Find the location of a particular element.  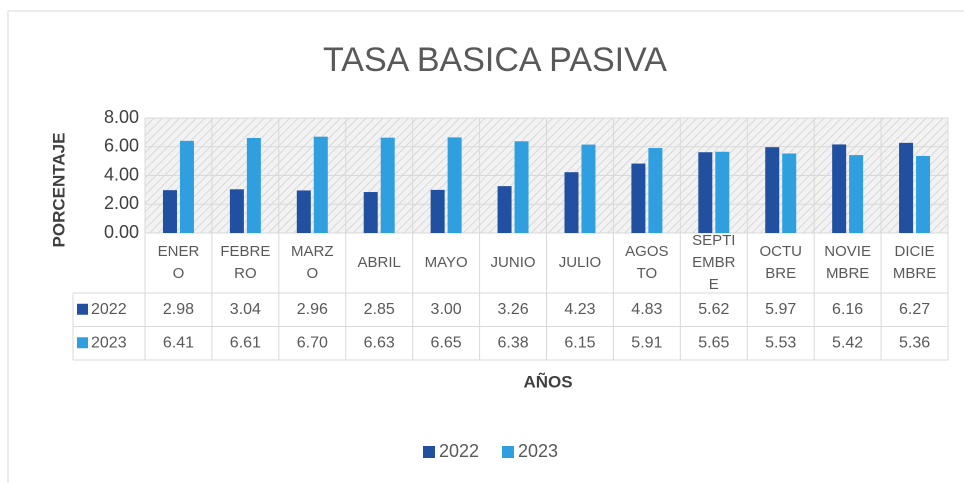

y-tick-label: 4.00 is located at coordinates (121, 174).